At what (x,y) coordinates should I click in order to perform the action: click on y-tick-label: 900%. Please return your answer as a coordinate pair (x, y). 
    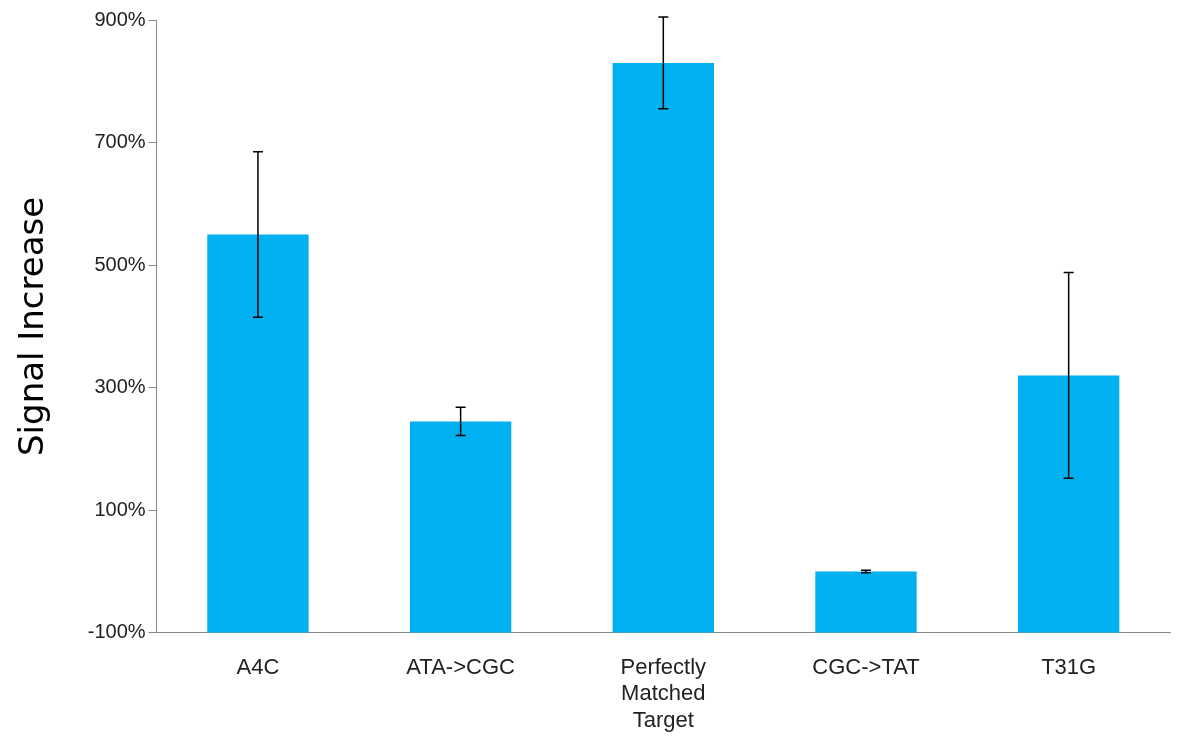
    Looking at the image, I should click on (120, 18).